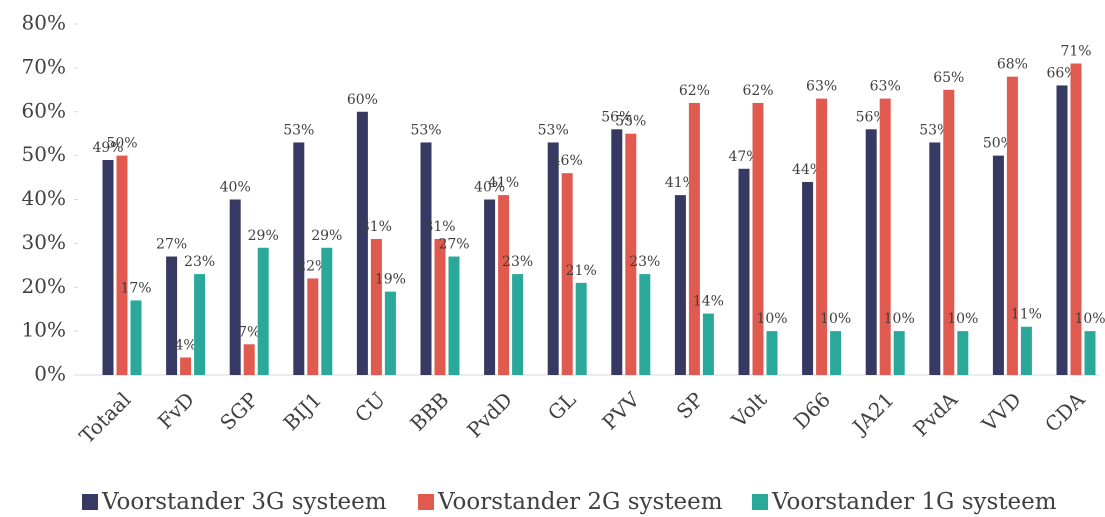 This screenshot has height=517, width=1105. What do you see at coordinates (185, 345) in the screenshot?
I see `data-label: 4%` at bounding box center [185, 345].